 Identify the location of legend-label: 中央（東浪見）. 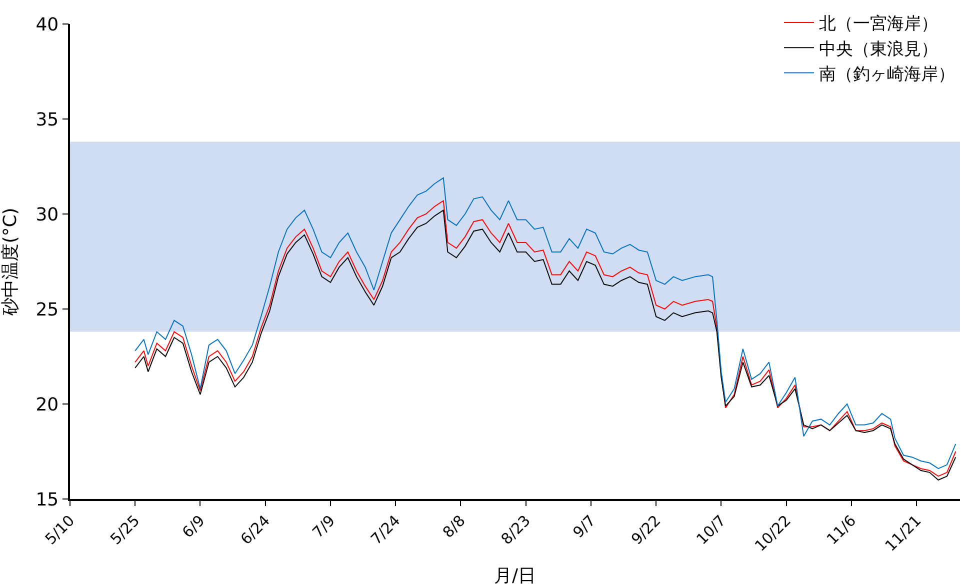
(878, 49).